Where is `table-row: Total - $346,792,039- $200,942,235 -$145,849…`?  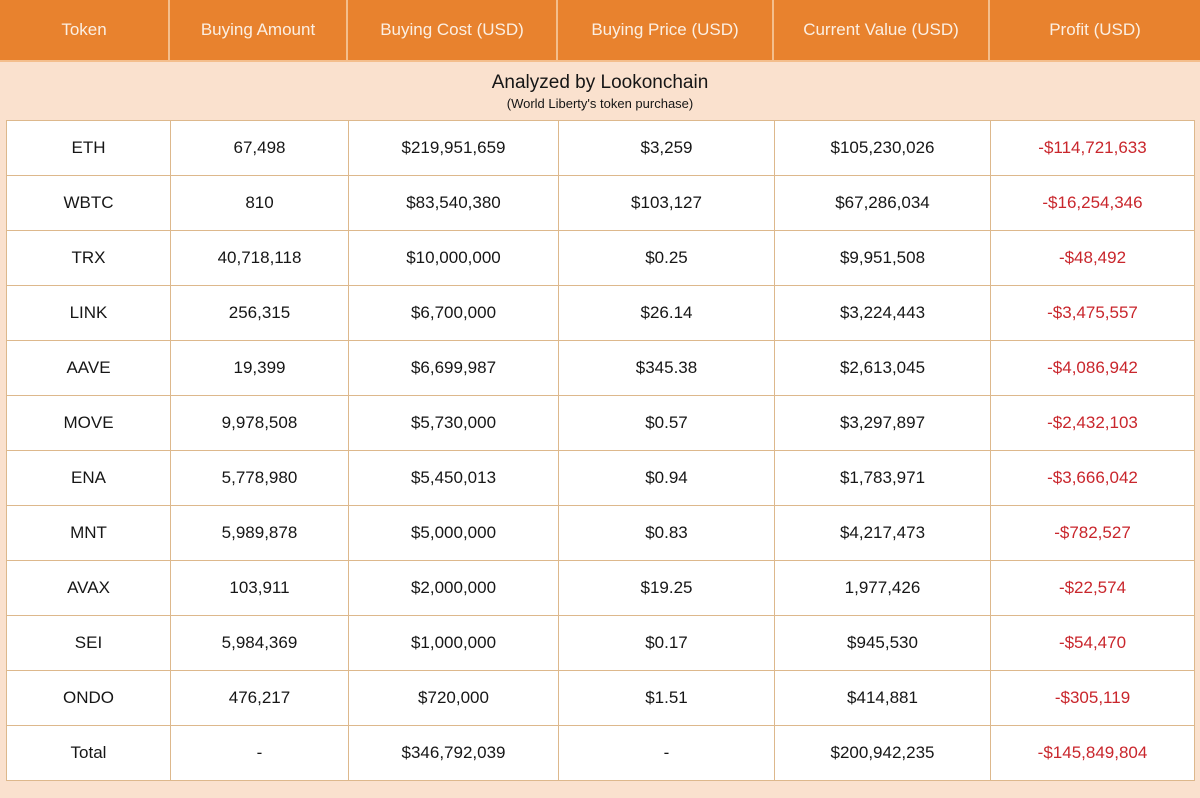 table-row: Total - $346,792,039- $200,942,235 -$145,849… is located at coordinates (600, 753).